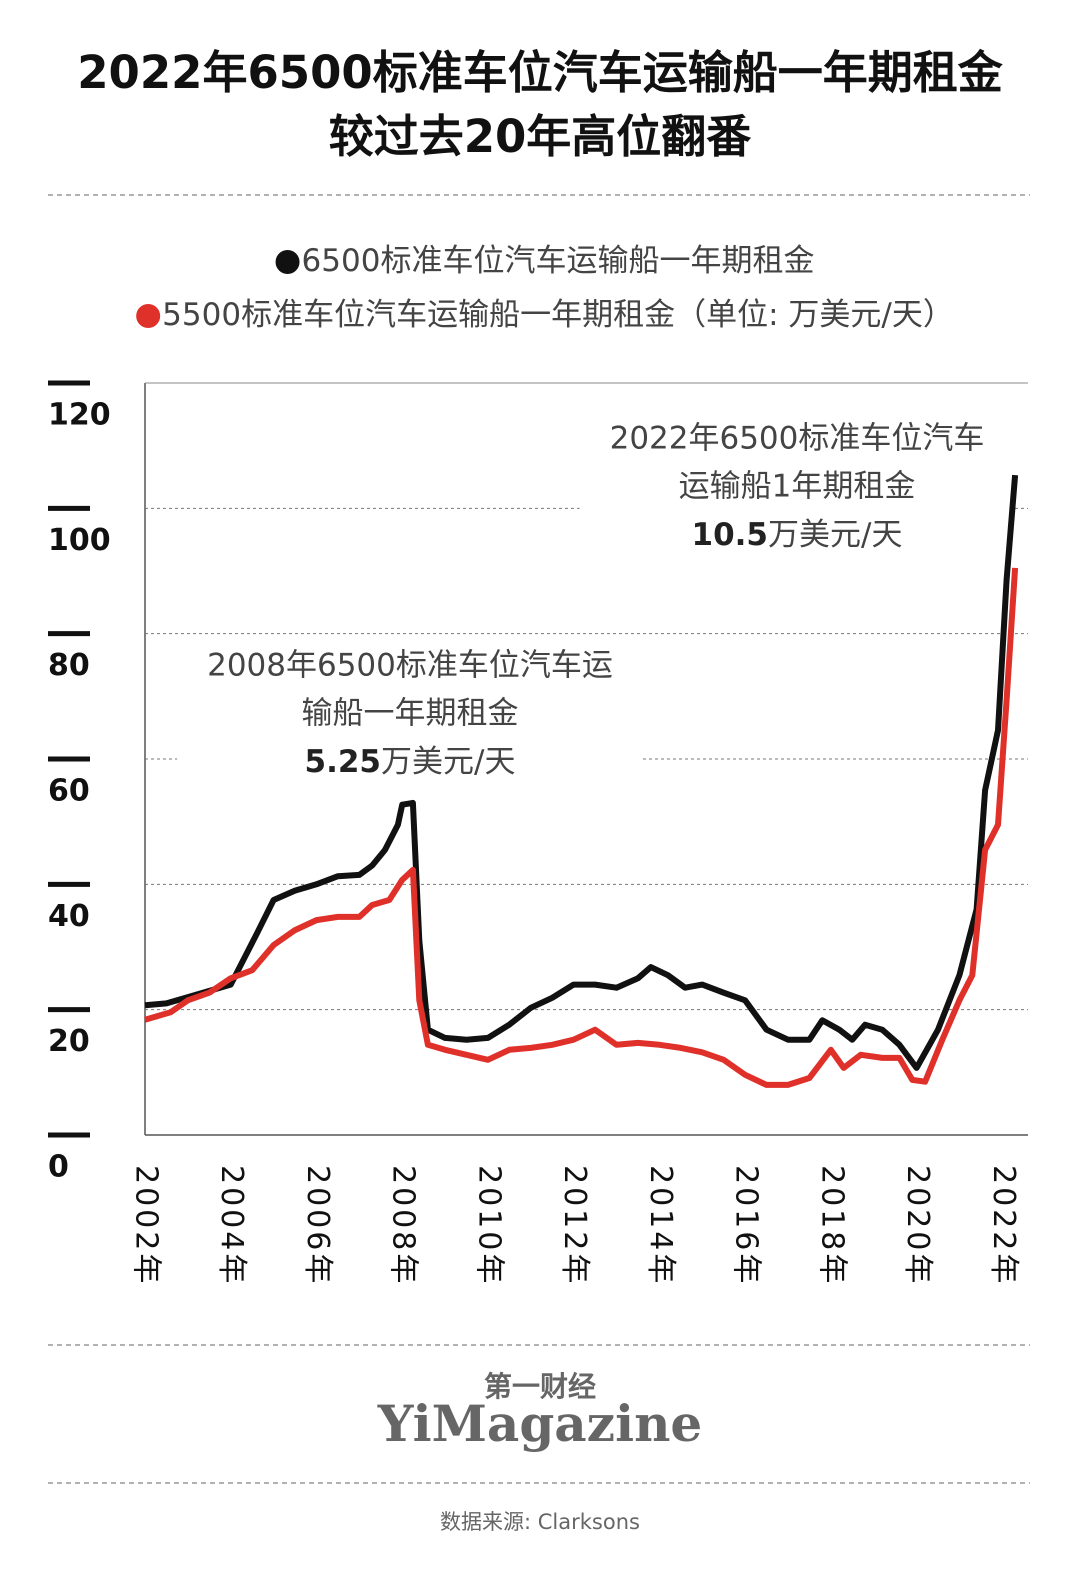  I want to click on y-tick-label: 100, so click(79, 540).